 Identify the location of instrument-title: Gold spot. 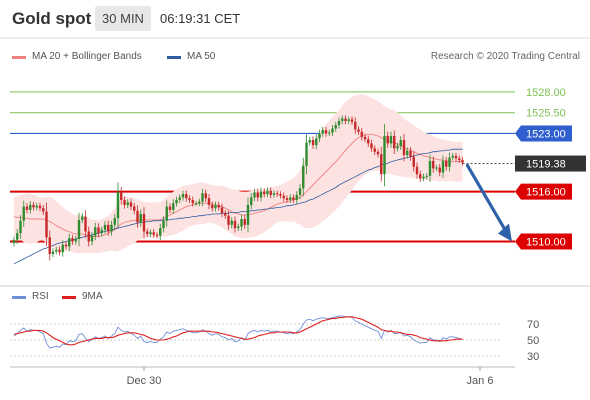
(52, 18).